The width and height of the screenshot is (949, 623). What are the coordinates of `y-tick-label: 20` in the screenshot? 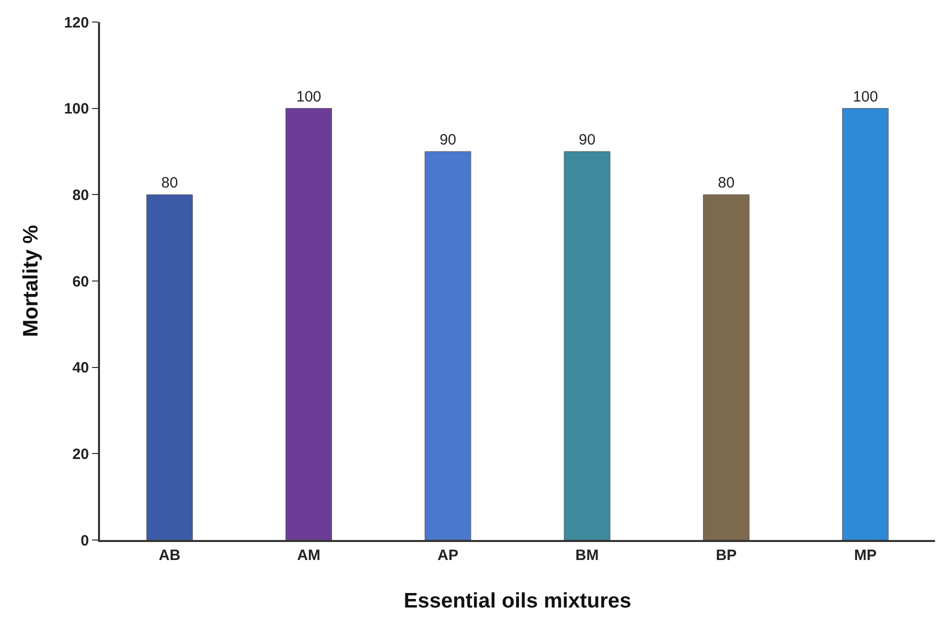 It's located at (80, 454).